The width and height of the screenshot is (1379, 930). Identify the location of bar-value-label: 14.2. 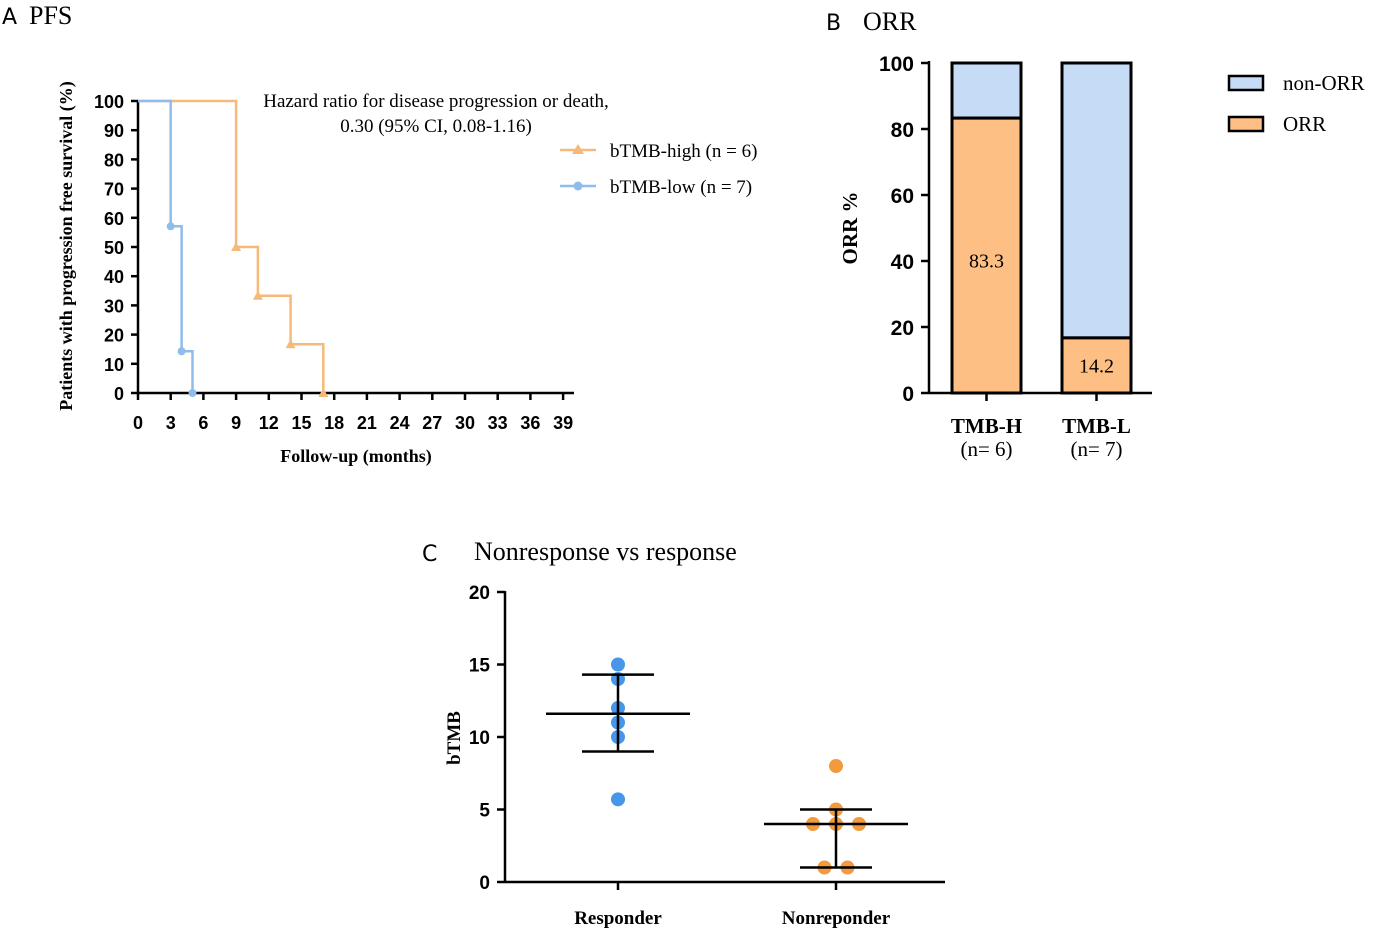
(1096, 366).